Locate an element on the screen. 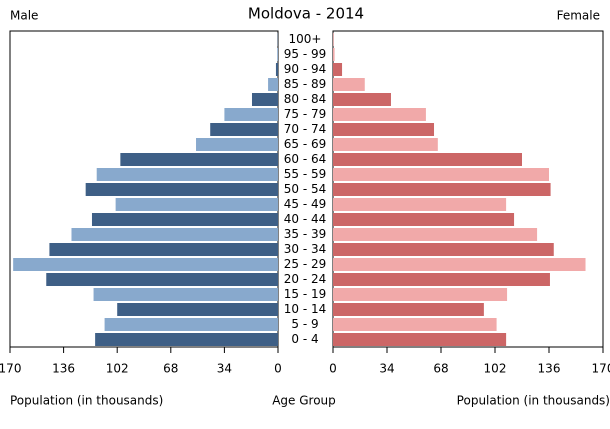 The image size is (610, 429). category-label: 45 - 49 is located at coordinates (305, 204).